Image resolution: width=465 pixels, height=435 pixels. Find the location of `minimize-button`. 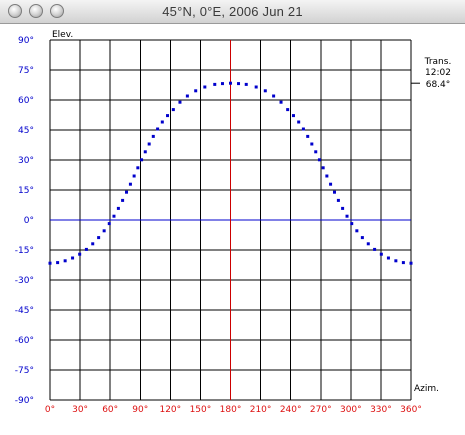

minimize-button is located at coordinates (36, 11).